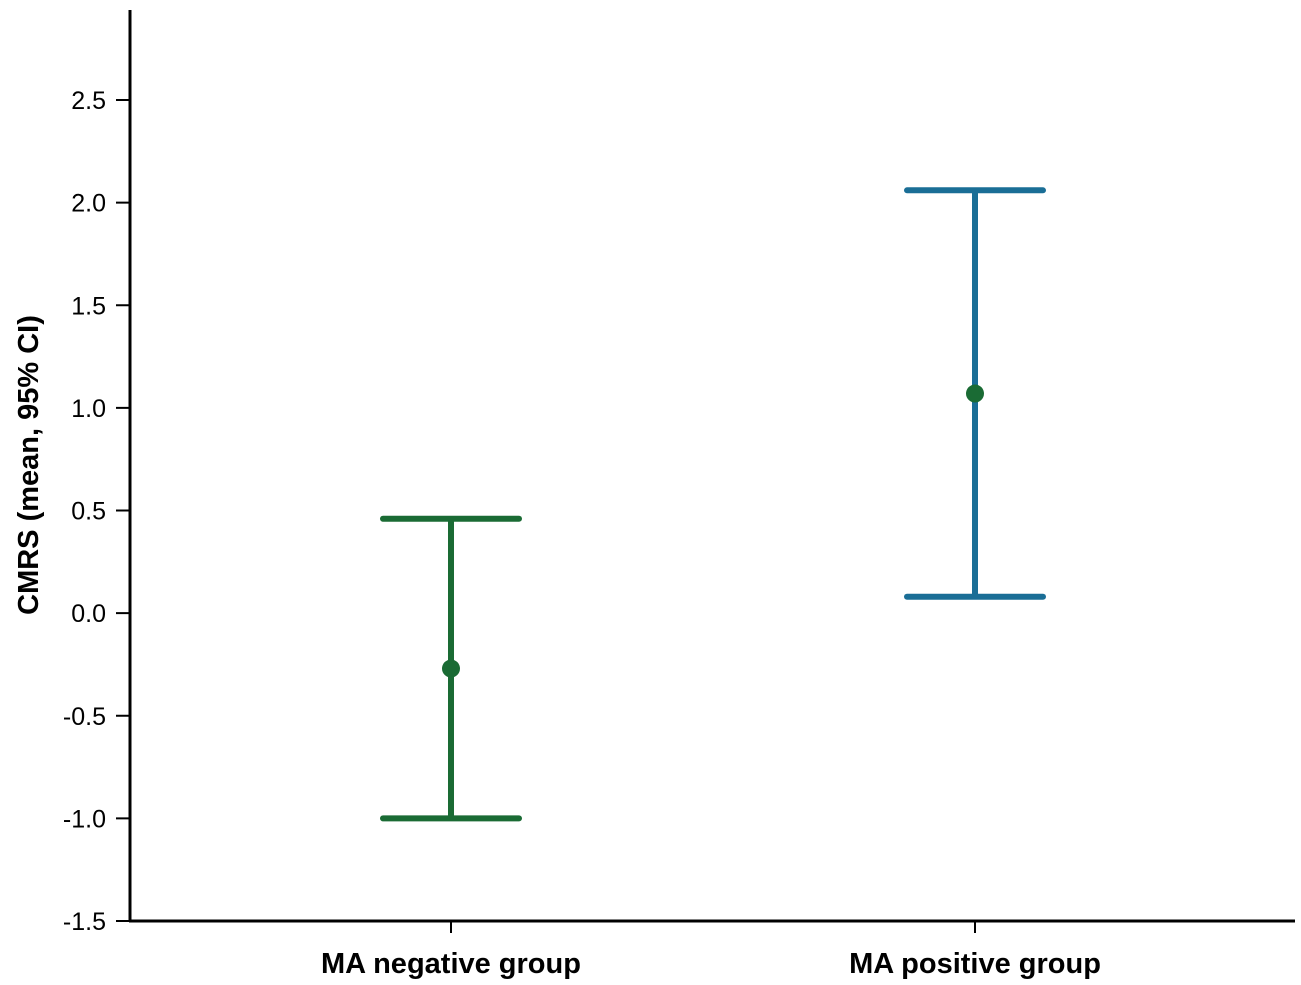  Describe the element at coordinates (84, 717) in the screenshot. I see `y-tick-label: -0.5` at that location.